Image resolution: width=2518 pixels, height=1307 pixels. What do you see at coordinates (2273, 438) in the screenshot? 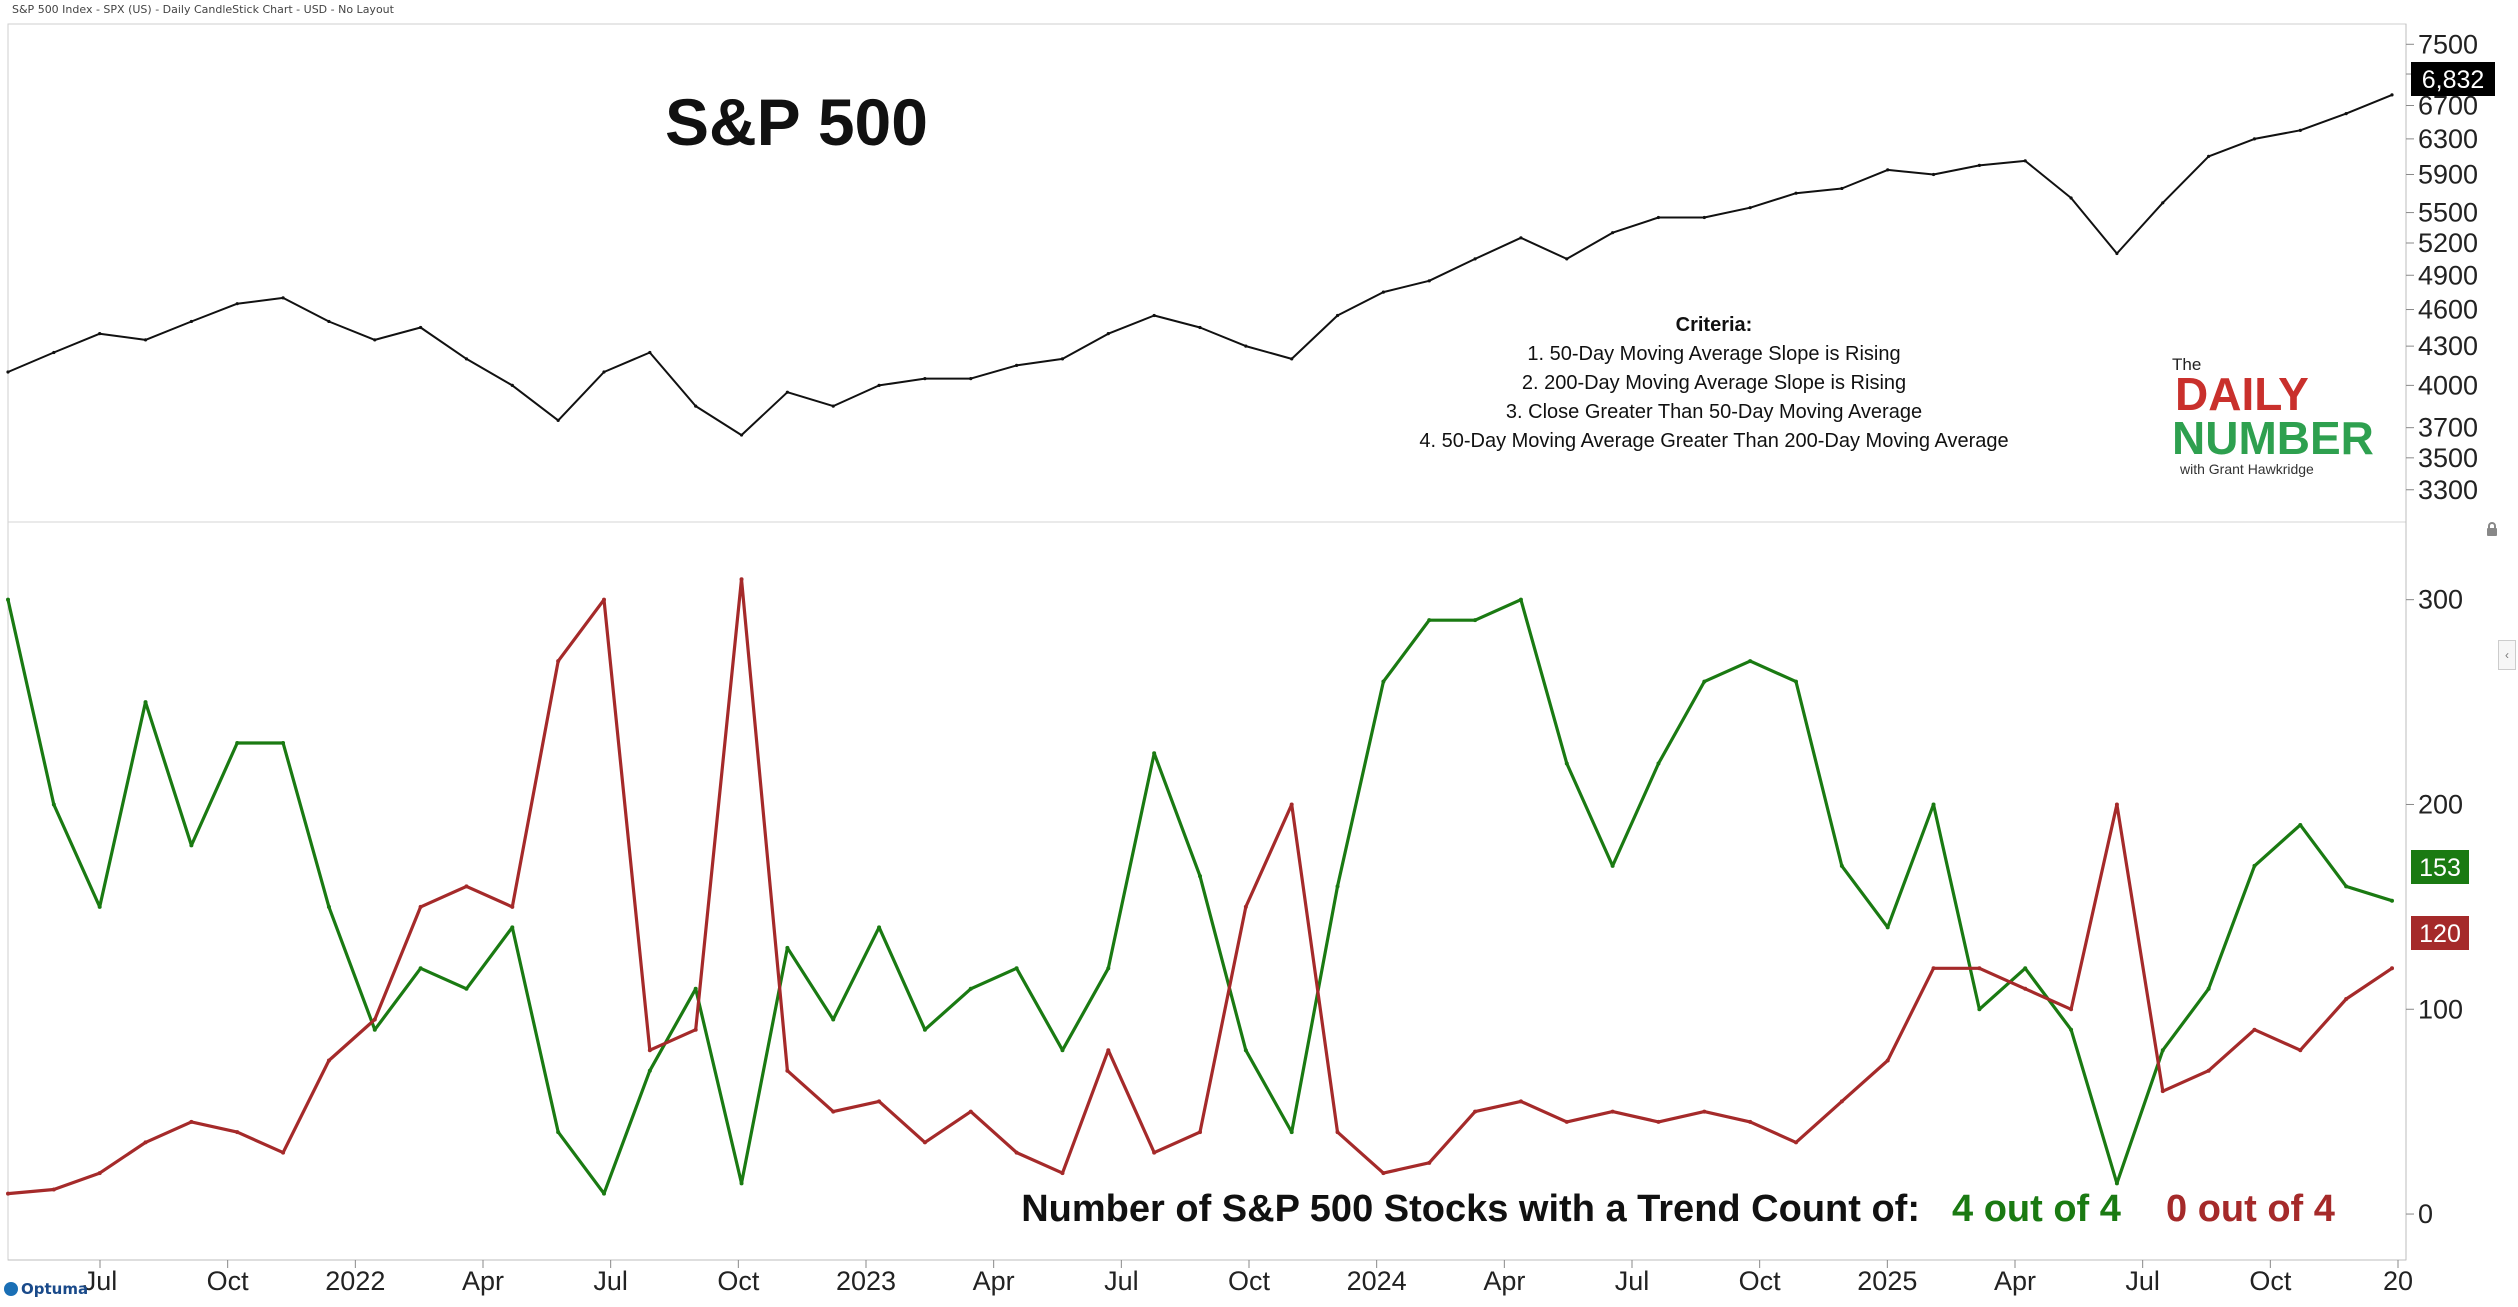
I see `logo-number: NUMBER` at bounding box center [2273, 438].